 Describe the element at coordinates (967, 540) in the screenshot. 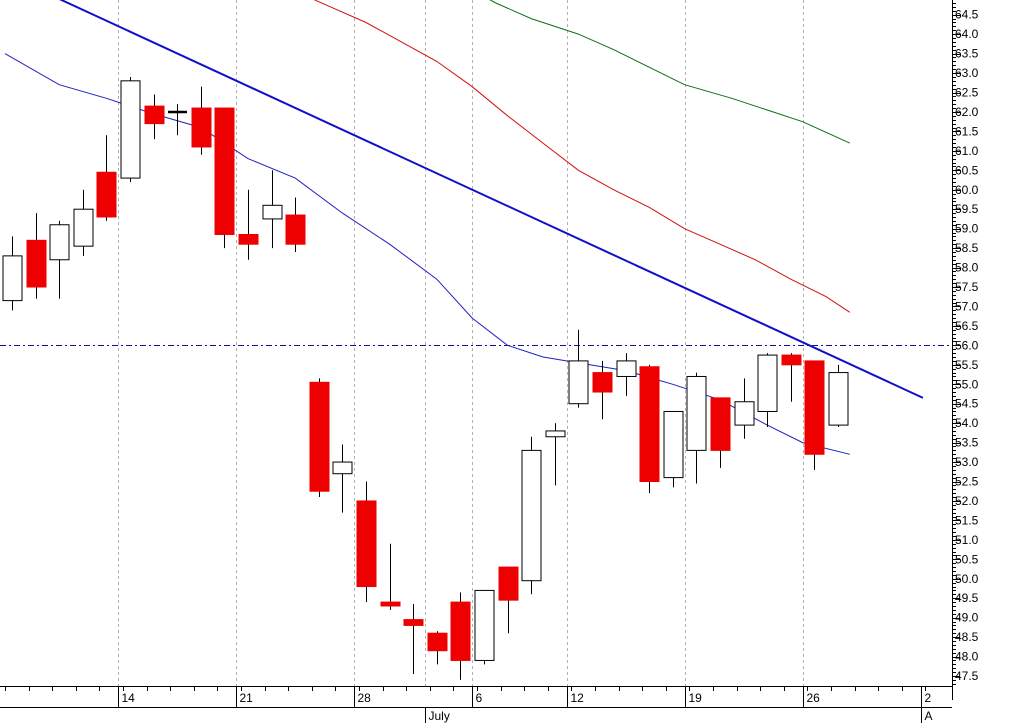

I see `y-tick-label: 51.0` at that location.